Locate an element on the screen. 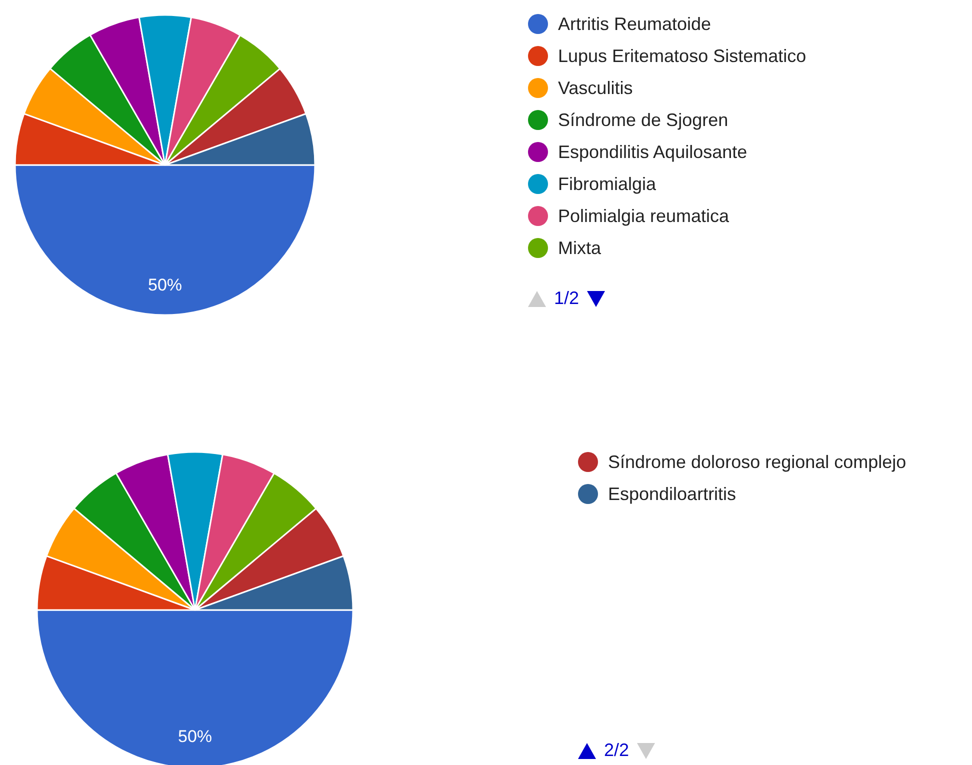 The height and width of the screenshot is (765, 972). legend-label: Espondilitis Aquilosante is located at coordinates (653, 152).